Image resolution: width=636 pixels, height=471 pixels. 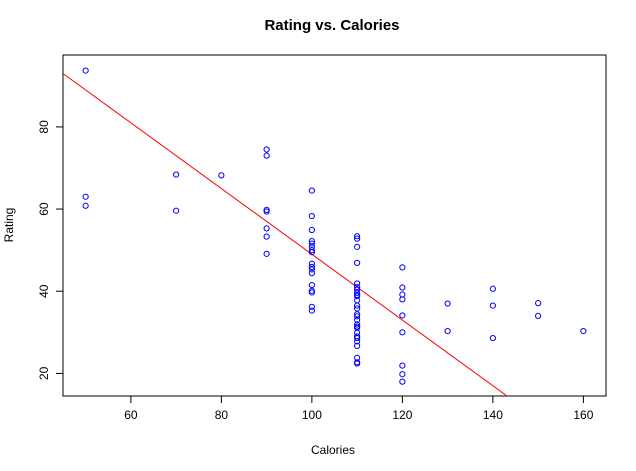 What do you see at coordinates (44, 127) in the screenshot?
I see `y-tick-label: 80` at bounding box center [44, 127].